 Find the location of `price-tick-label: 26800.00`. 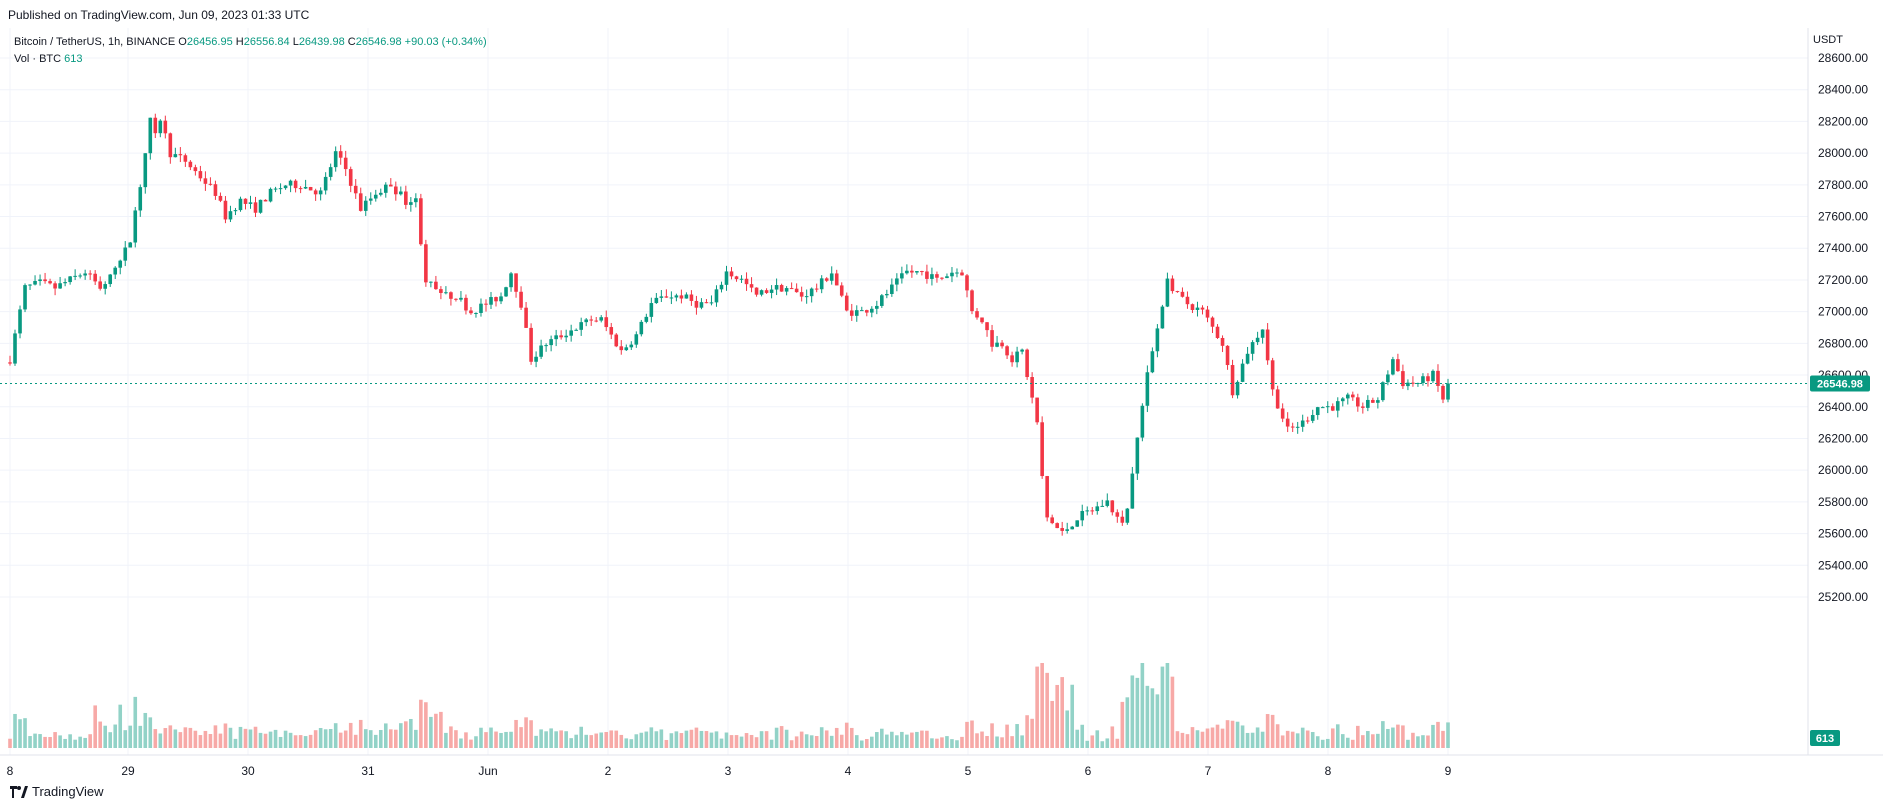

price-tick-label: 26800.00 is located at coordinates (1843, 343).